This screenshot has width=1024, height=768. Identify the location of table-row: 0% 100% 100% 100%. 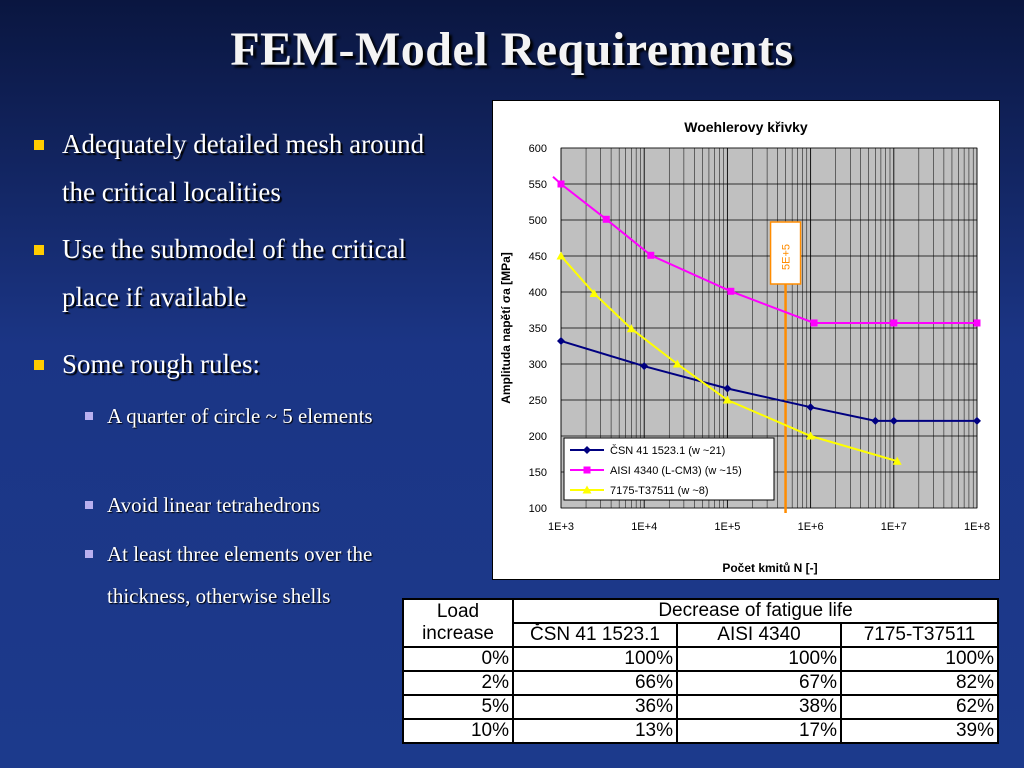
(700, 659).